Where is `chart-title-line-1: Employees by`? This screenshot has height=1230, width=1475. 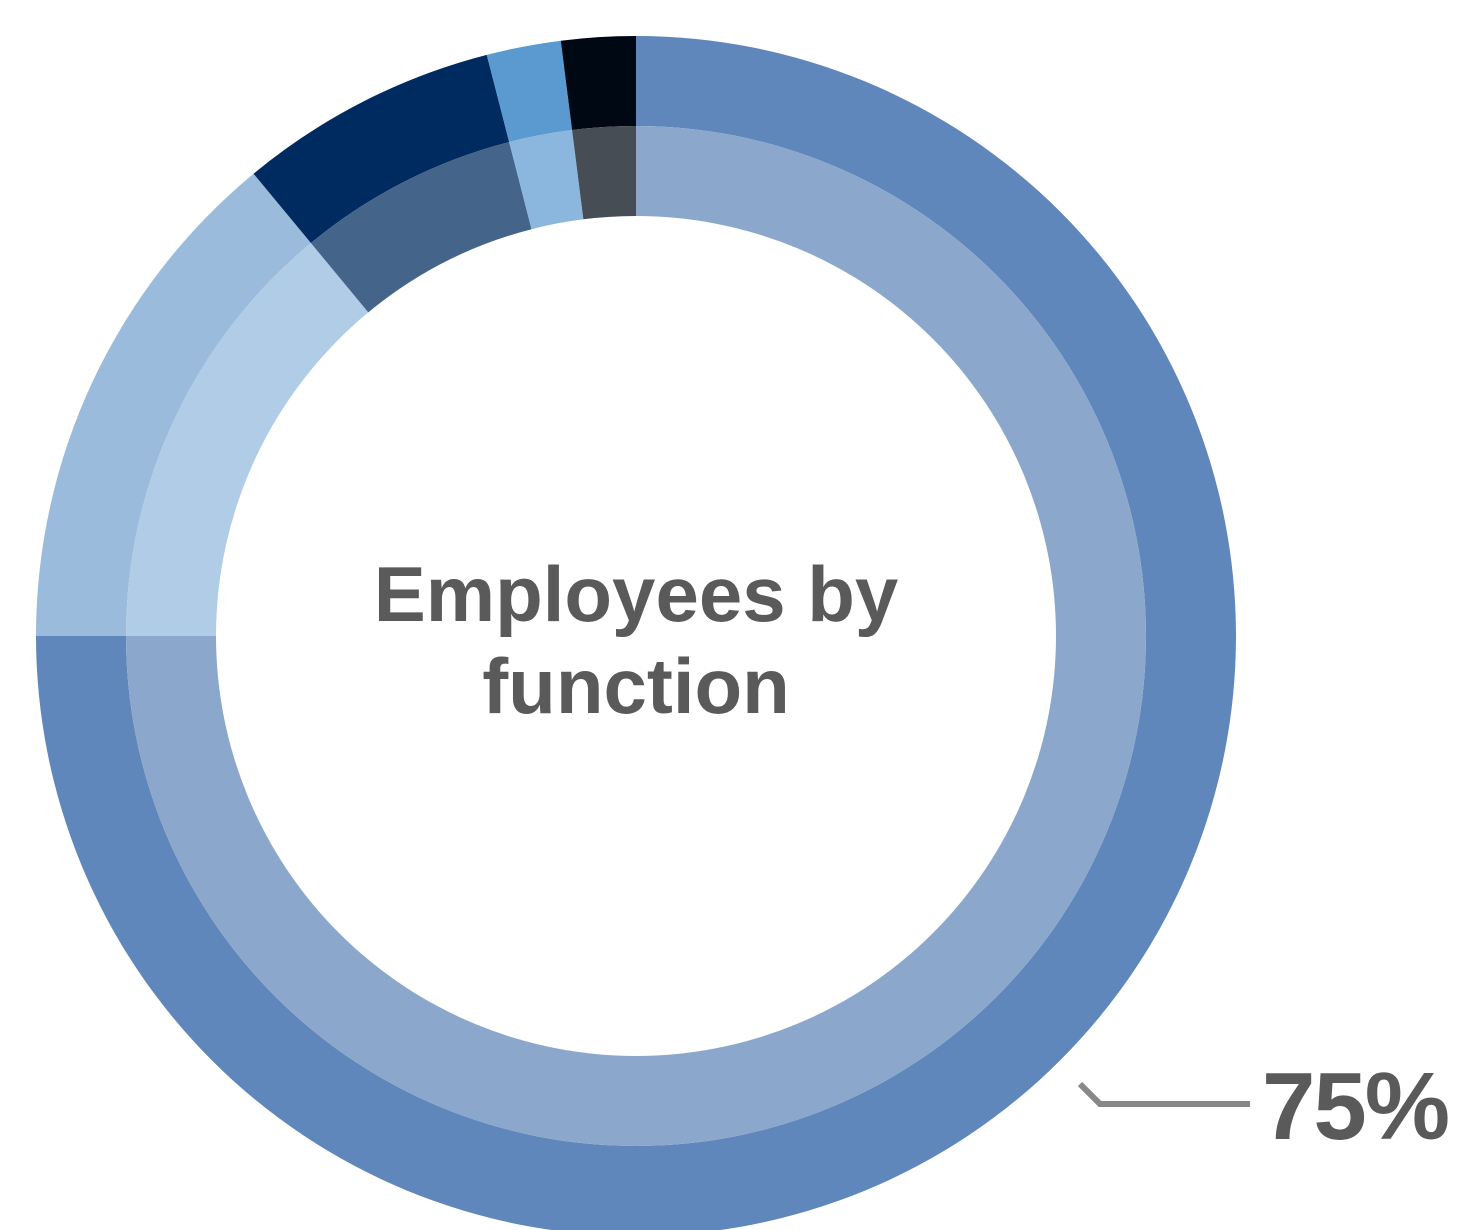 chart-title-line-1: Employees by is located at coordinates (636, 594).